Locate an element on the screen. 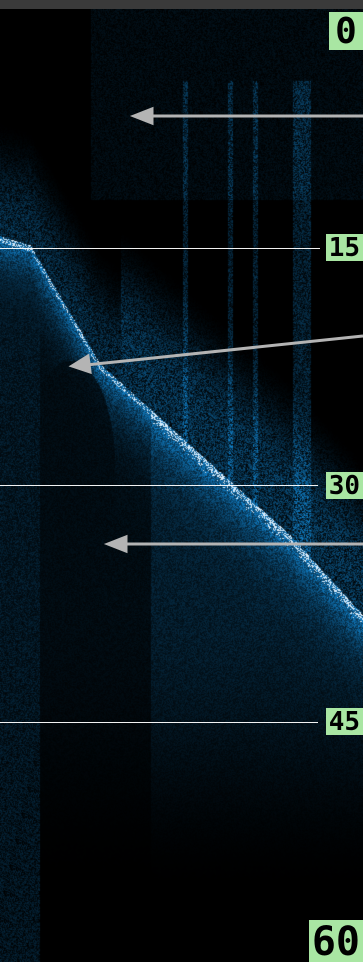  depth-label-30: 30 is located at coordinates (344, 485).